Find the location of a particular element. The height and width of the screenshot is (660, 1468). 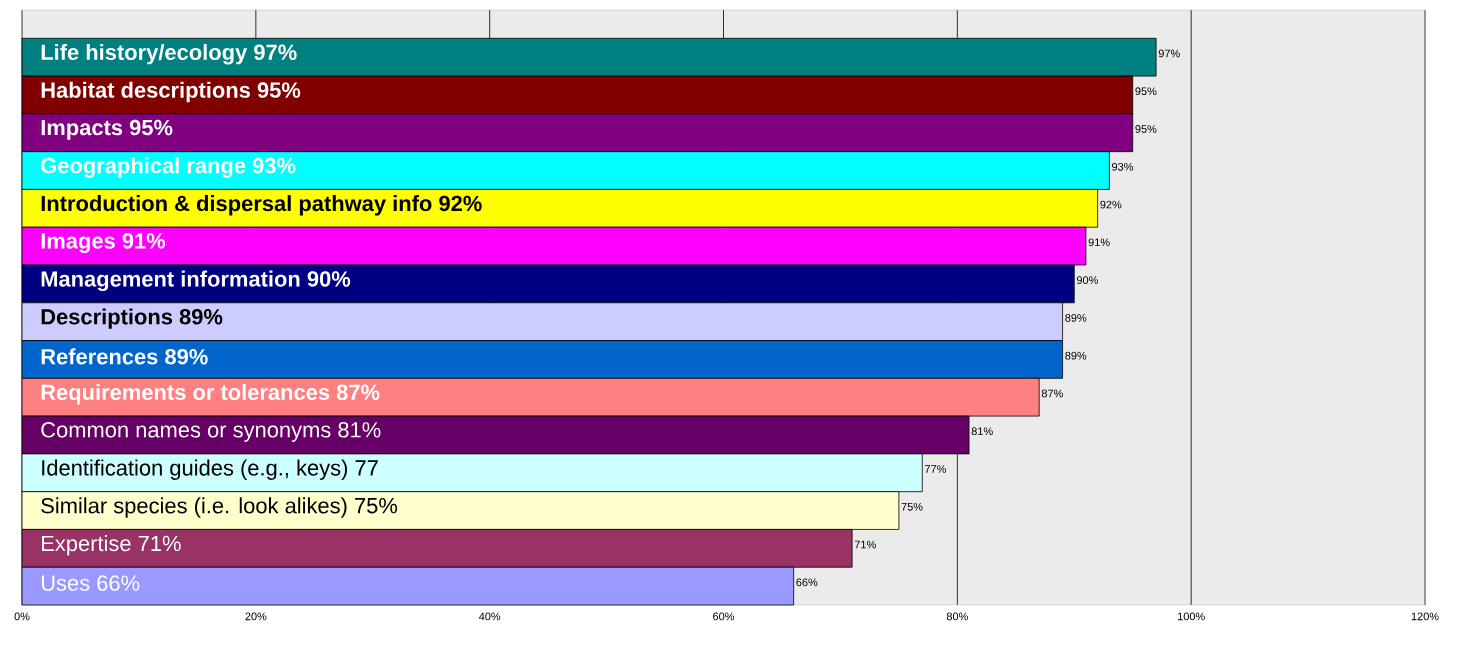

data-label: 92% is located at coordinates (1111, 204).